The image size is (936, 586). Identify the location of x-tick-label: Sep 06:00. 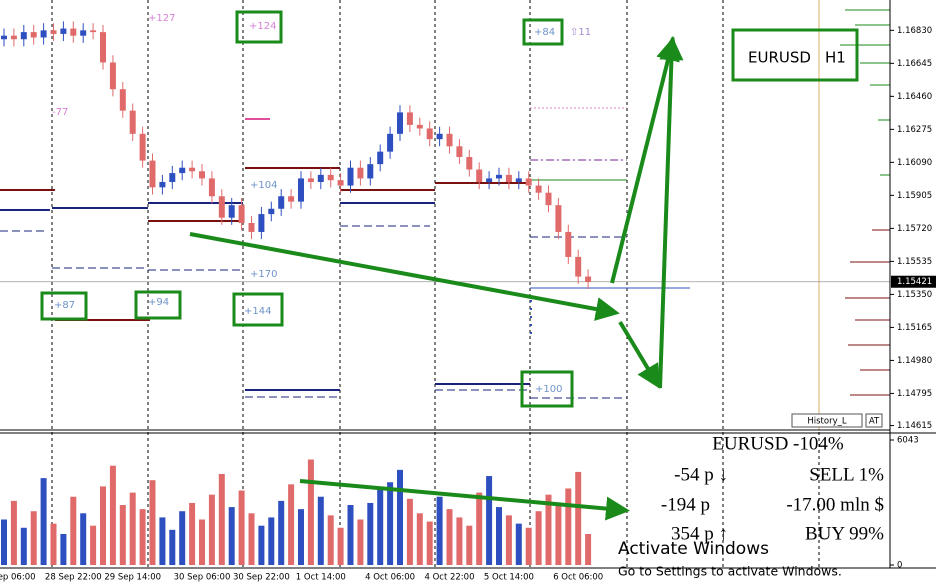
(18, 578).